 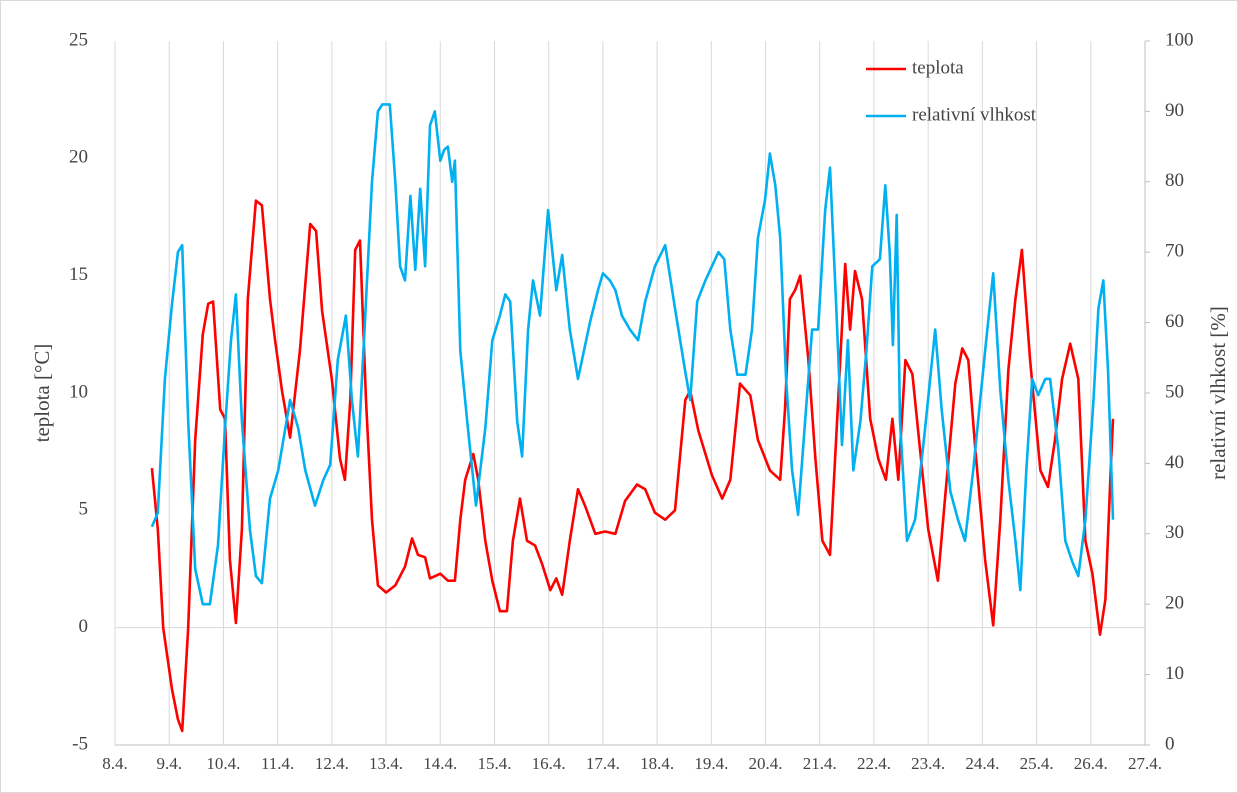 What do you see at coordinates (115, 763) in the screenshot?
I see `x-tick-label: 8.4.` at bounding box center [115, 763].